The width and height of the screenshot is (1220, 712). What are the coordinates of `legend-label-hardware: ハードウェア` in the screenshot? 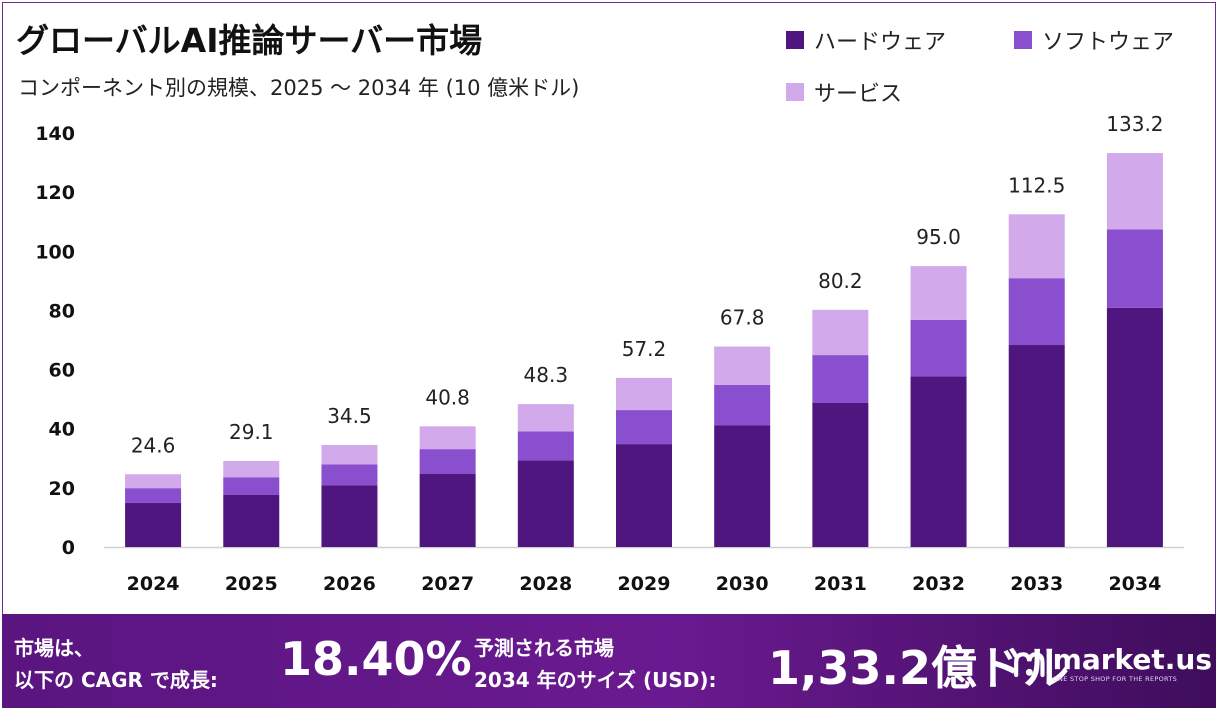 It's located at (880, 42).